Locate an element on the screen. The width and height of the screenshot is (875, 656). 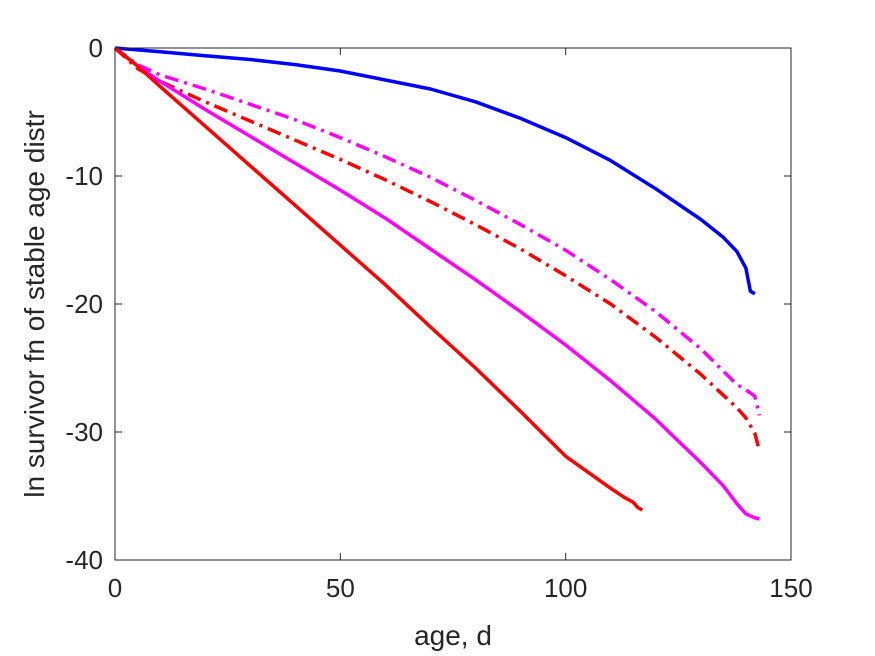
y-tick-label: -40 is located at coordinates (84, 560).